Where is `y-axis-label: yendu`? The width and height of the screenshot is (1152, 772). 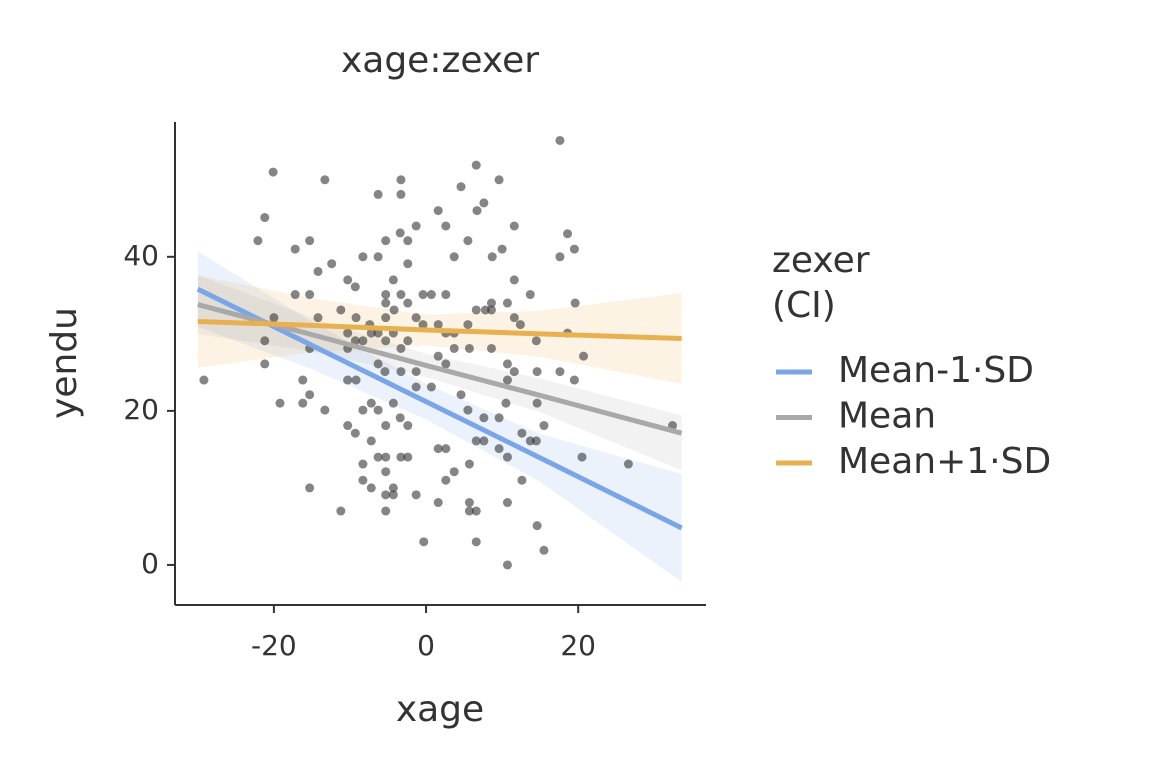 y-axis-label: yendu is located at coordinates (64, 363).